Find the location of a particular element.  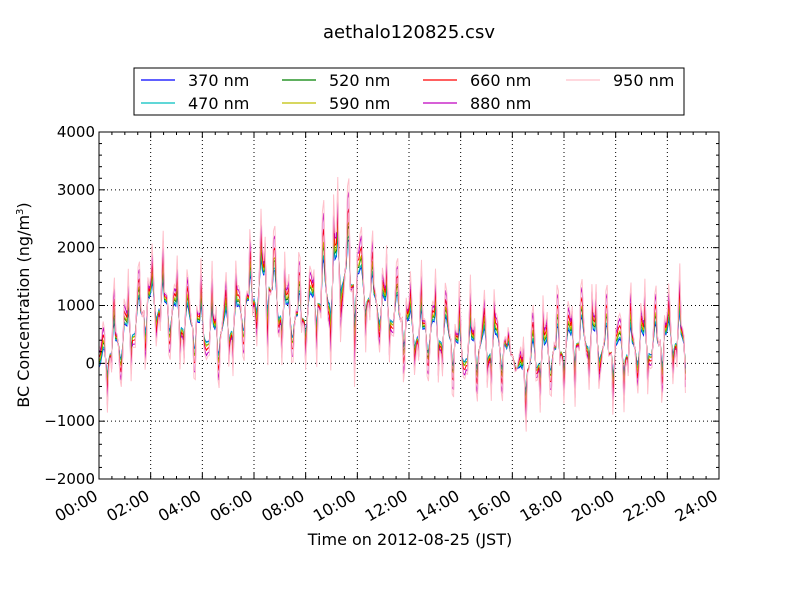

y-tick-label: 1000 is located at coordinates (76, 306).